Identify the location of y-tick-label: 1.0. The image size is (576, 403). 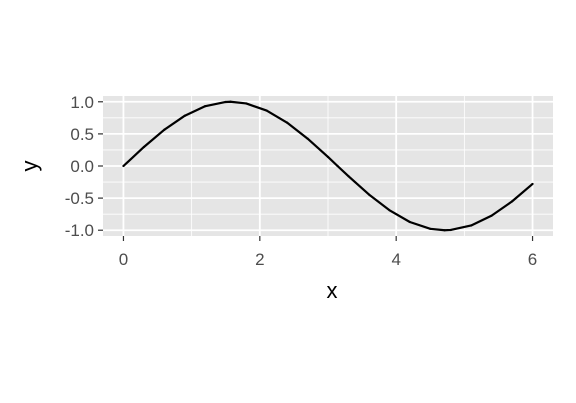
(82, 102).